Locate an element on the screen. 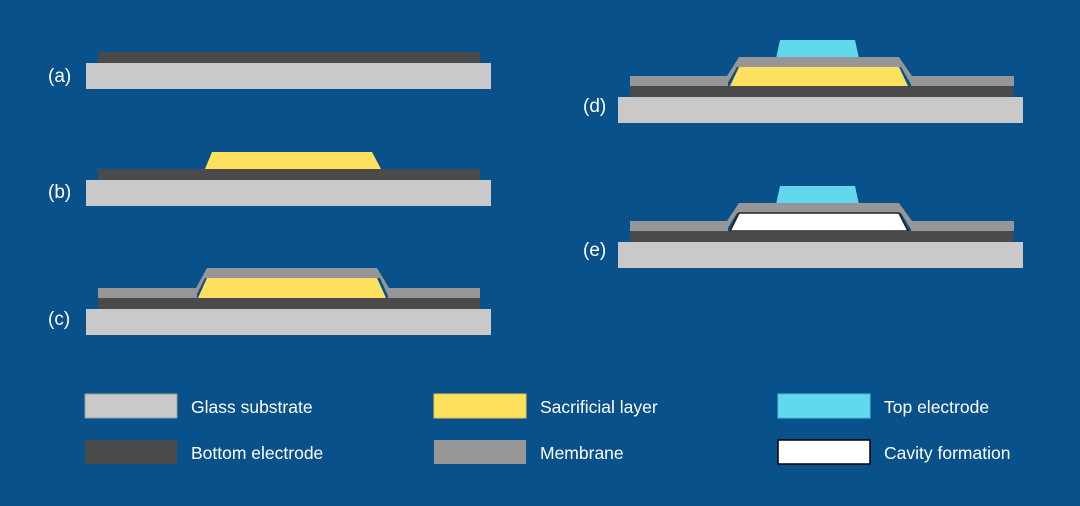 Image resolution: width=1080 pixels, height=506 pixels. panel-c: (c) is located at coordinates (269, 301).